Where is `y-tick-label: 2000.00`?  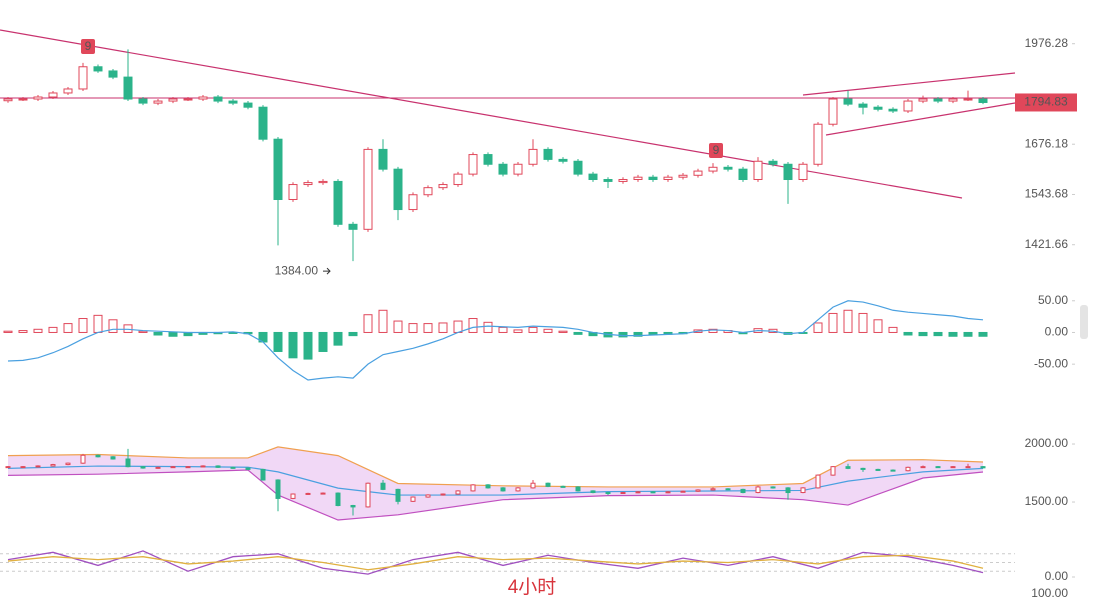
y-tick-label: 2000.00 is located at coordinates (1047, 443).